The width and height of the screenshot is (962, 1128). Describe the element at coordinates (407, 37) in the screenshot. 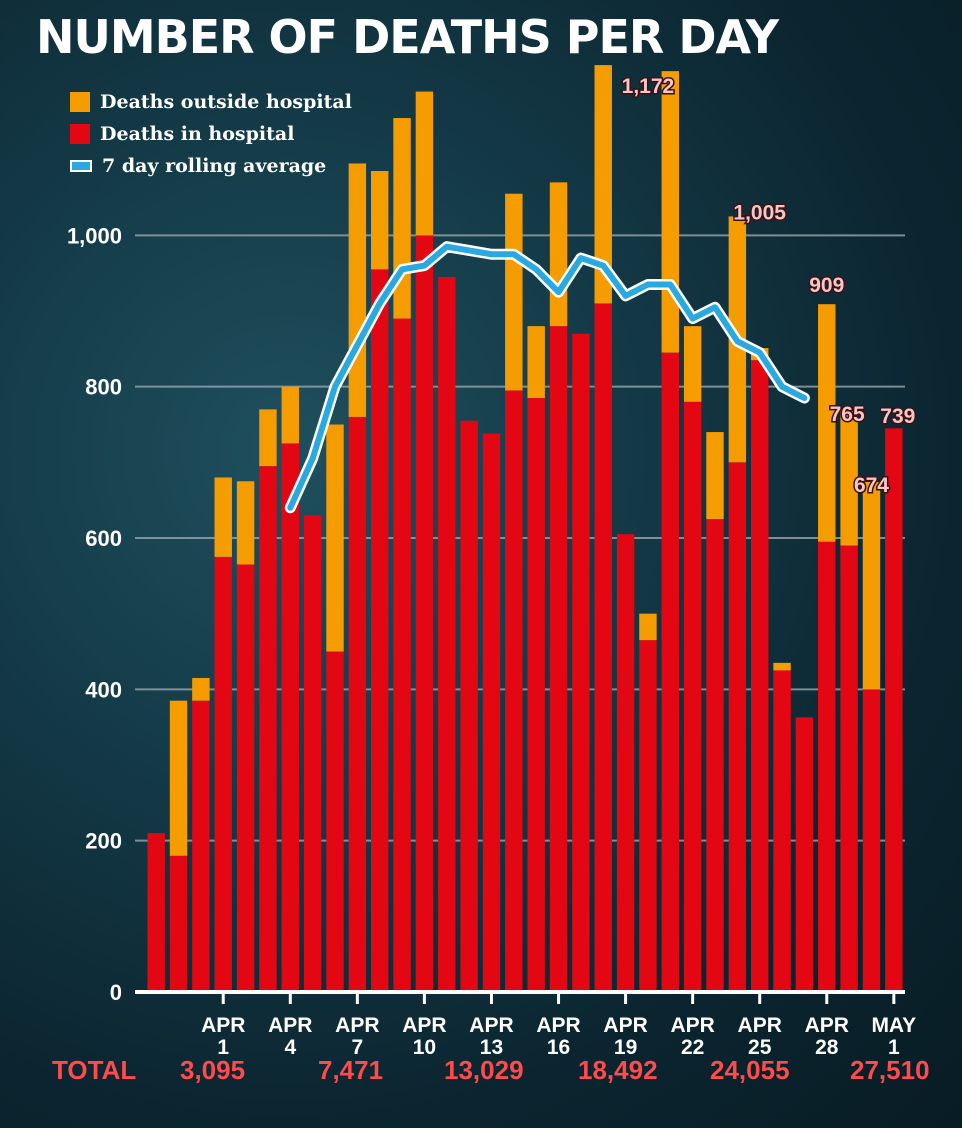

I see `chart-title: NUMBER OF DEATHS PER DAY` at that location.